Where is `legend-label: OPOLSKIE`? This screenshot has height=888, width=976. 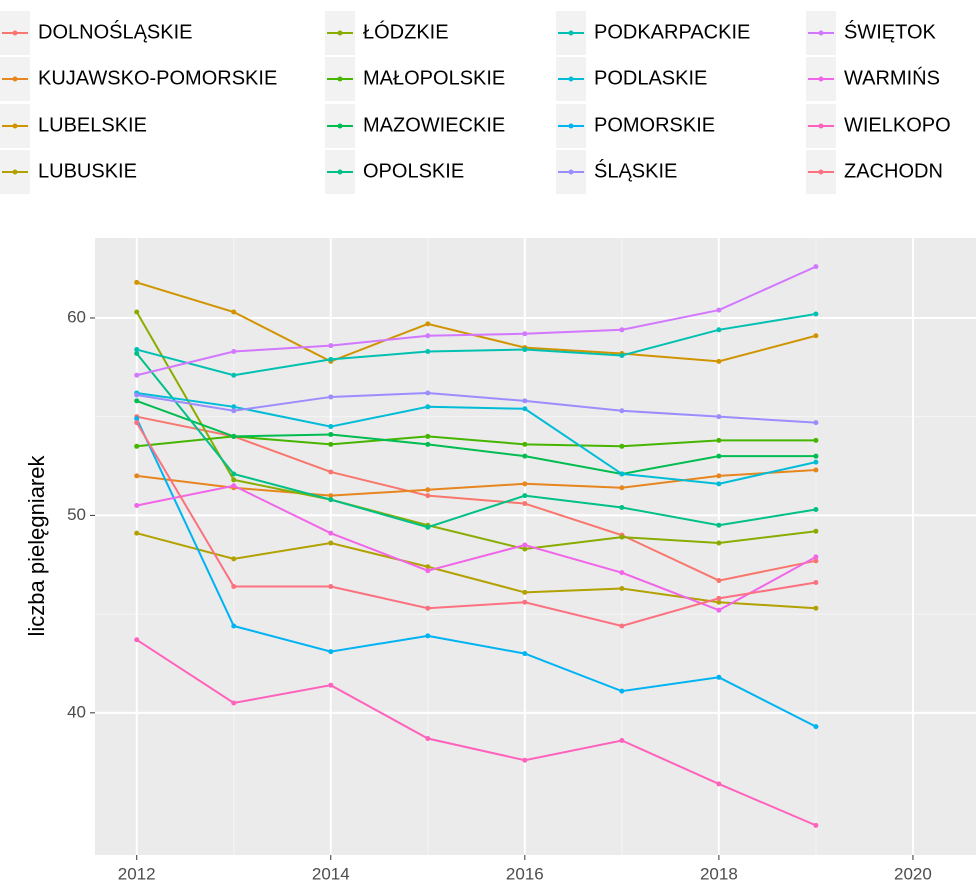 legend-label: OPOLSKIE is located at coordinates (413, 171).